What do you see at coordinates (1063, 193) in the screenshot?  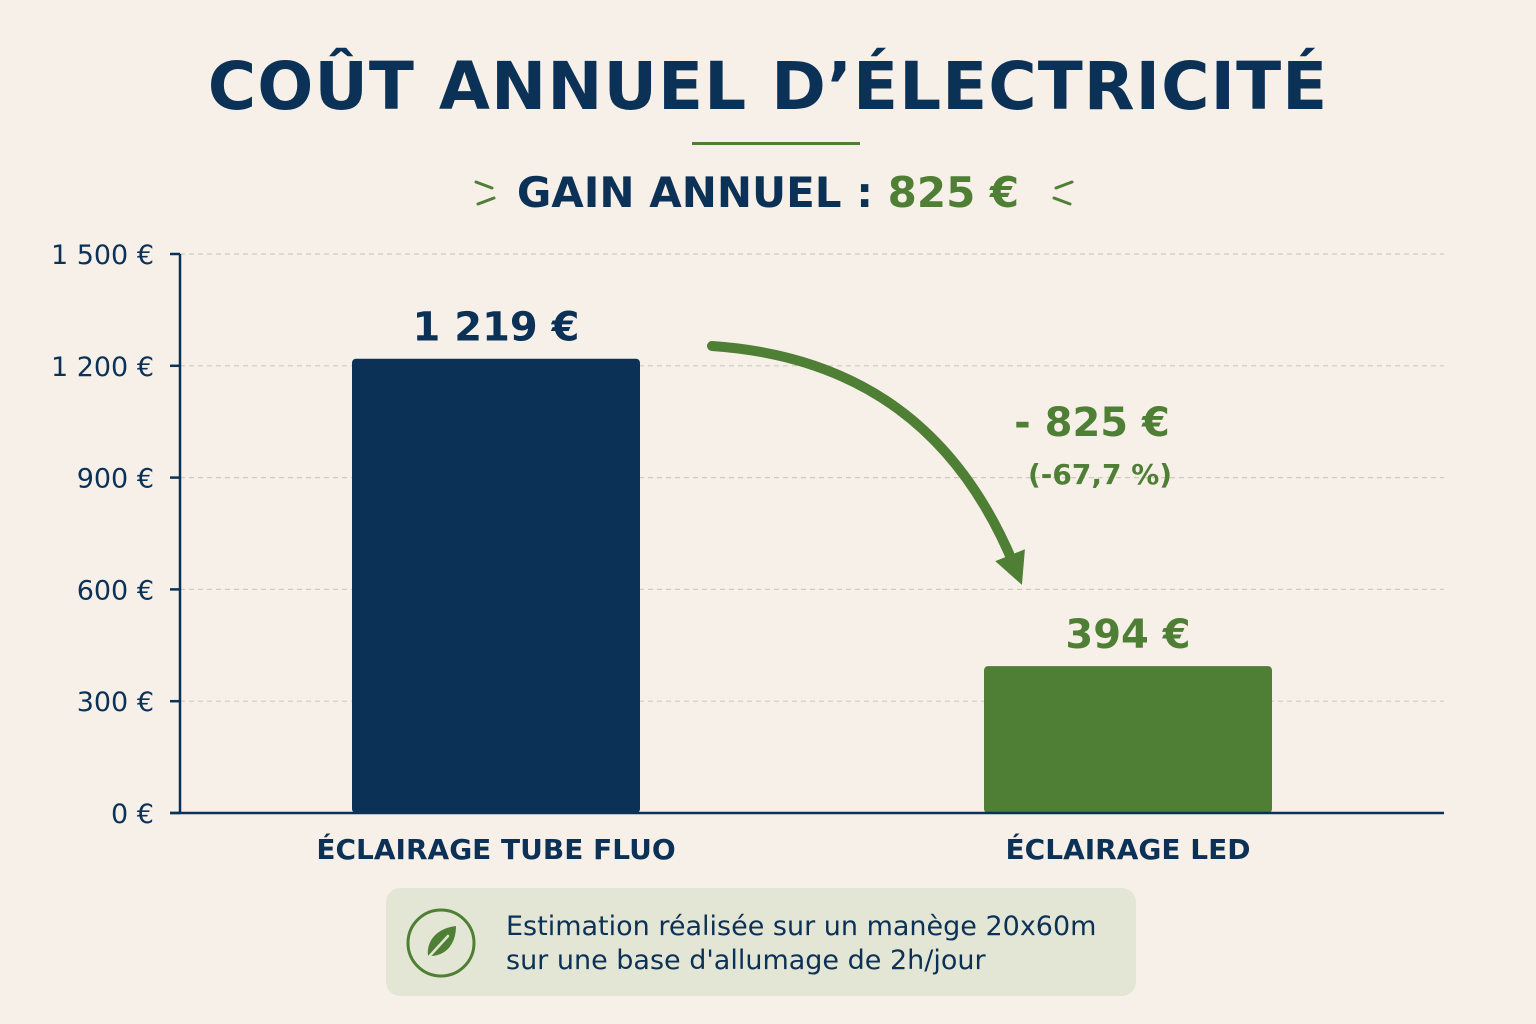 I see `spark-right-icon` at bounding box center [1063, 193].